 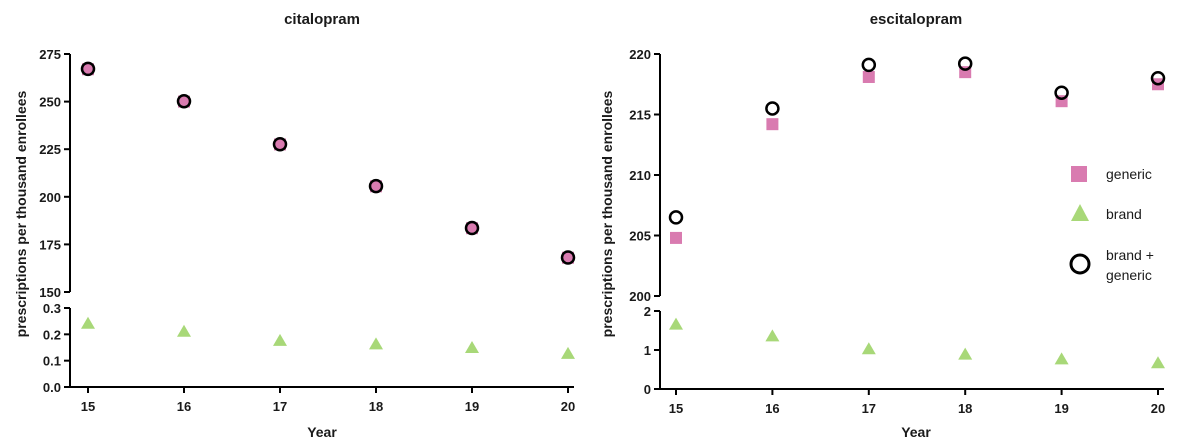 What do you see at coordinates (647, 350) in the screenshot?
I see `y-tick-label: 1` at bounding box center [647, 350].